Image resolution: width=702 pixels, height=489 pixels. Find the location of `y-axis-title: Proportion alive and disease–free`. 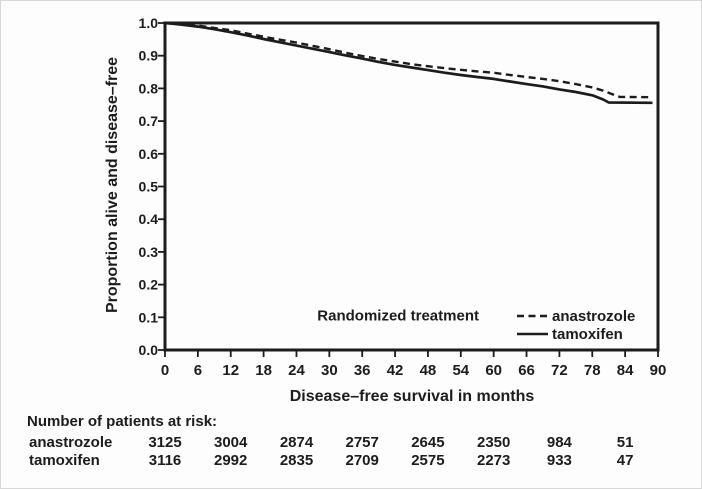

y-axis-title: Proportion alive and disease–free is located at coordinates (112, 185).